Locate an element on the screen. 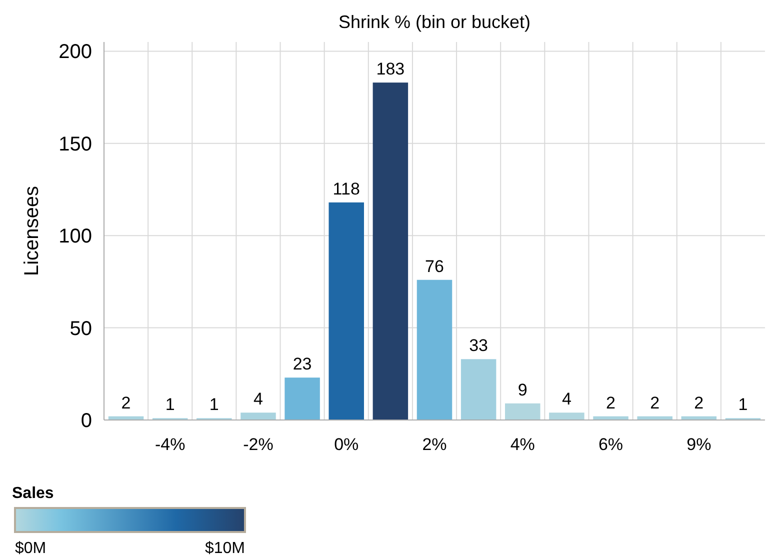 The width and height of the screenshot is (768, 559). y-tick-label: 200 is located at coordinates (75, 52).